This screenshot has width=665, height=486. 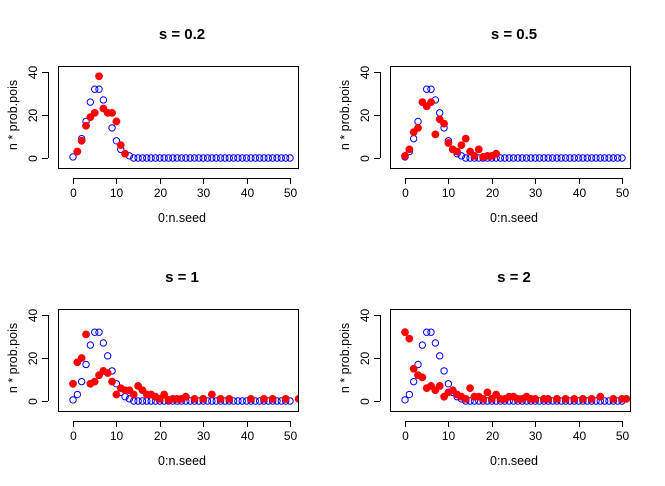 What do you see at coordinates (204, 436) in the screenshot?
I see `x-tick-label: 30` at bounding box center [204, 436].